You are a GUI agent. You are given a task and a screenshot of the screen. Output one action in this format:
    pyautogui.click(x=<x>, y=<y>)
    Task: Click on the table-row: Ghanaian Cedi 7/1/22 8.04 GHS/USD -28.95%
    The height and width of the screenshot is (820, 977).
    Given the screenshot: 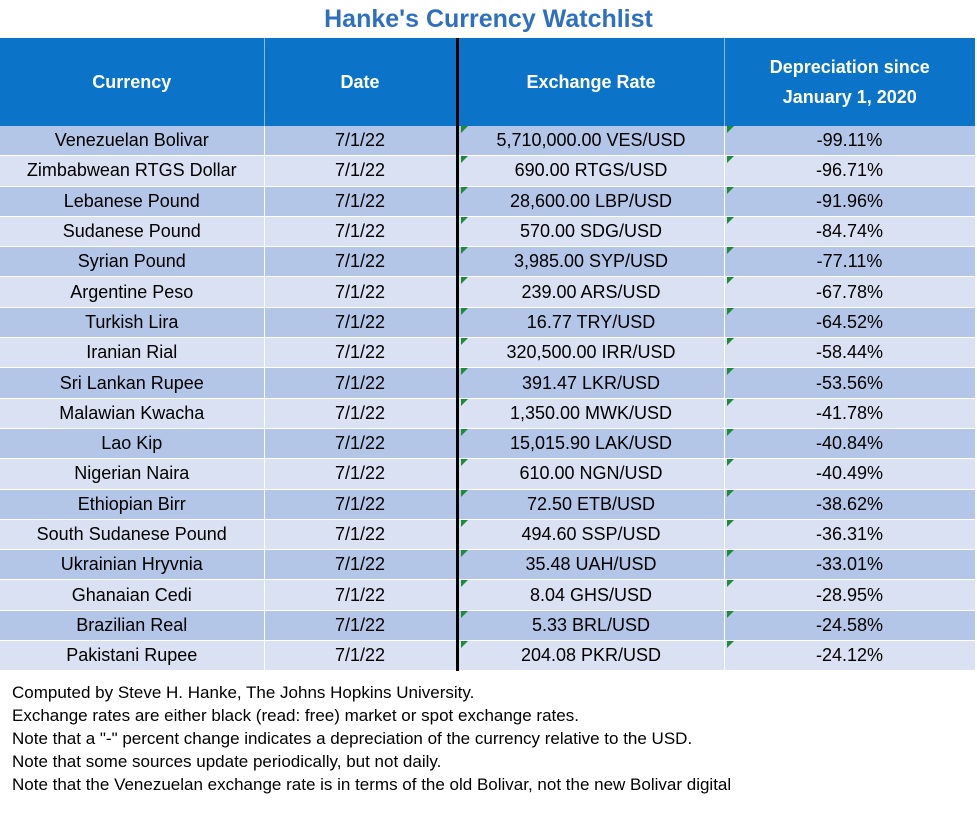 What is the action you would take?
    pyautogui.click(x=488, y=595)
    